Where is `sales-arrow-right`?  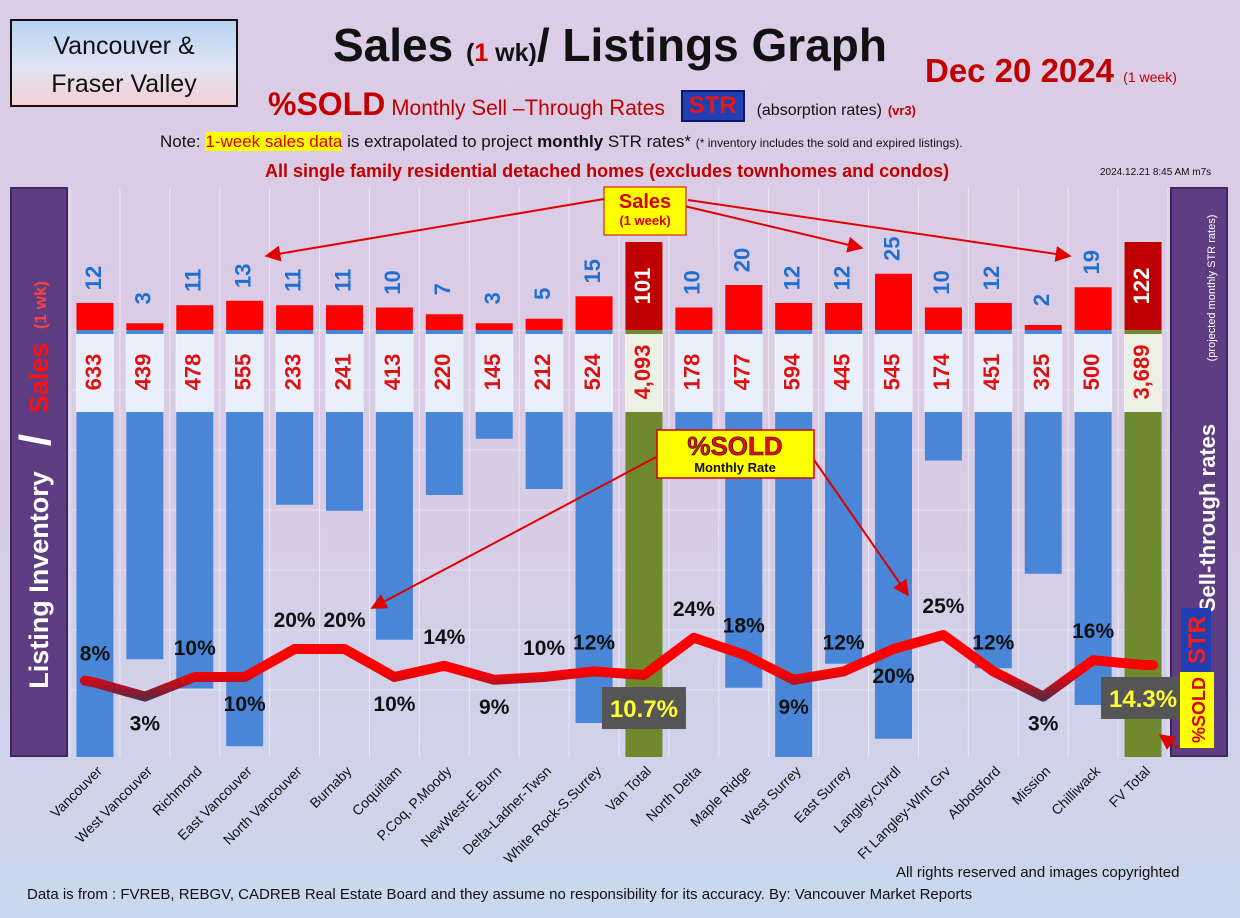 sales-arrow-right is located at coordinates (879, 230).